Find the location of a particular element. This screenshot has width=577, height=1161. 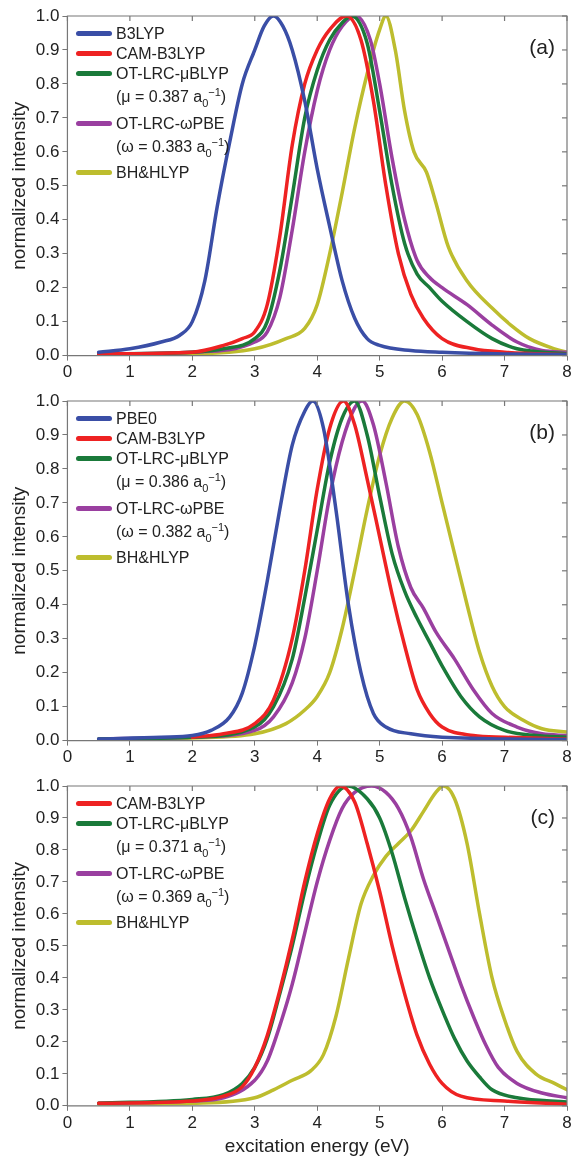

legend-label: B3LYP is located at coordinates (140, 33).